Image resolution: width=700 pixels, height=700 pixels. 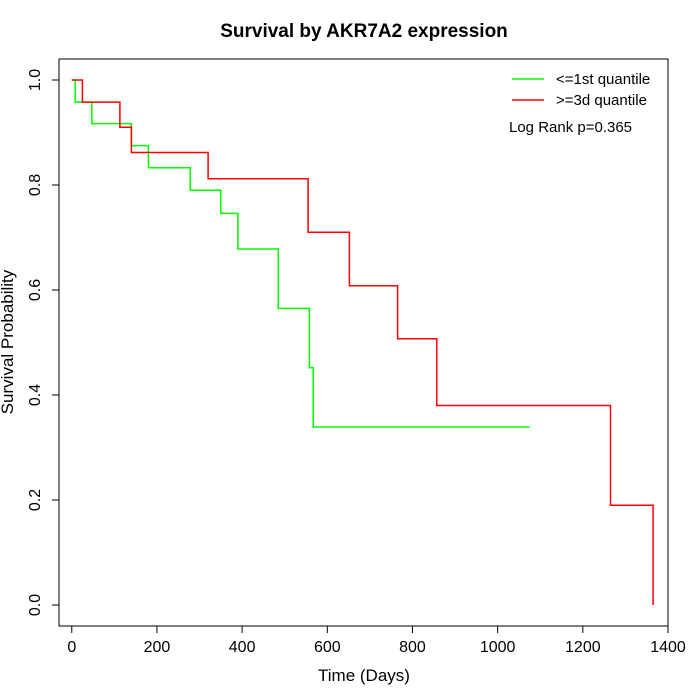 I want to click on x-tick-label: 600, so click(x=327, y=647).